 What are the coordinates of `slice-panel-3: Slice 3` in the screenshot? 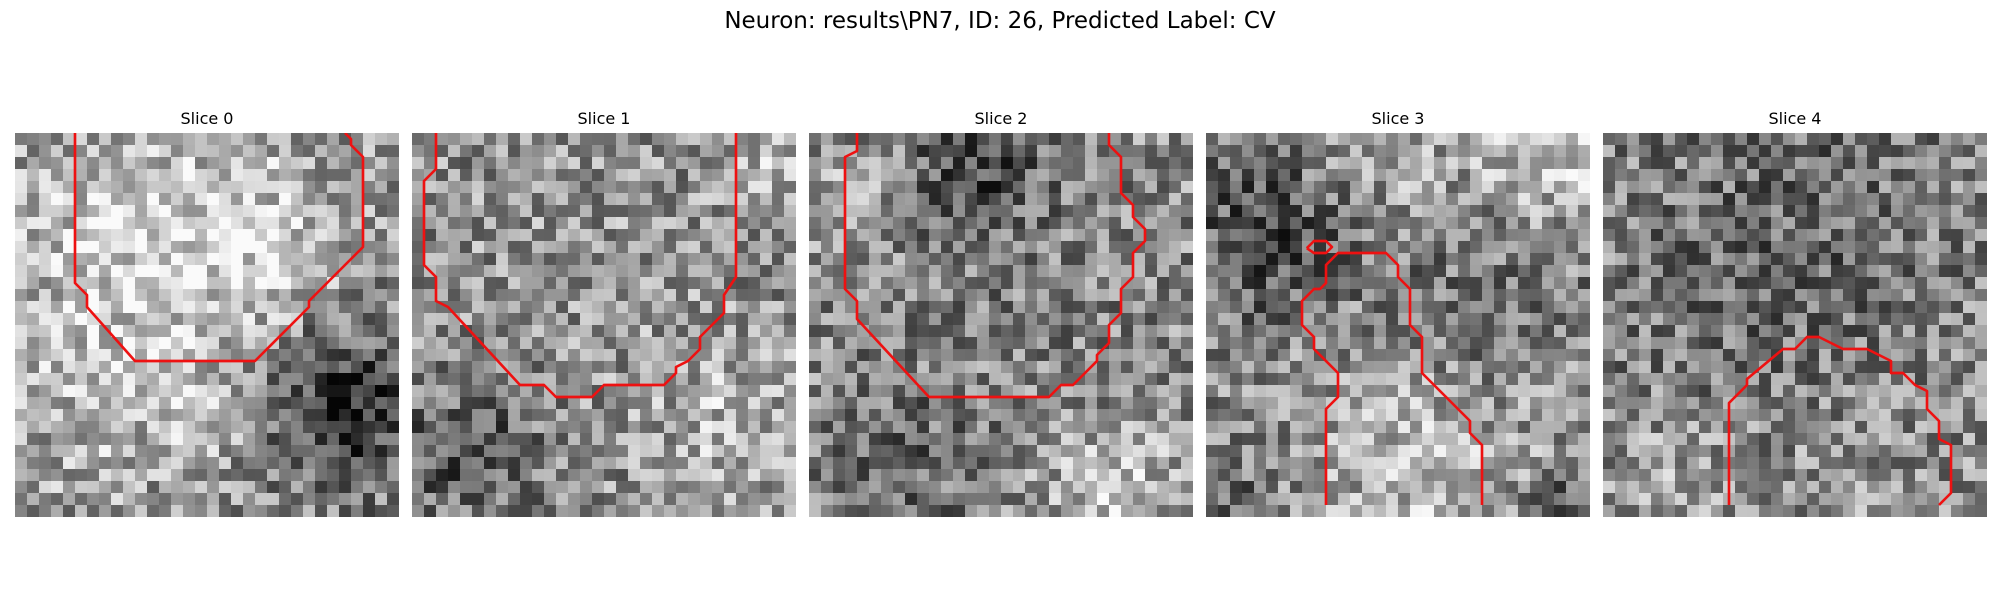 It's located at (1398, 312).